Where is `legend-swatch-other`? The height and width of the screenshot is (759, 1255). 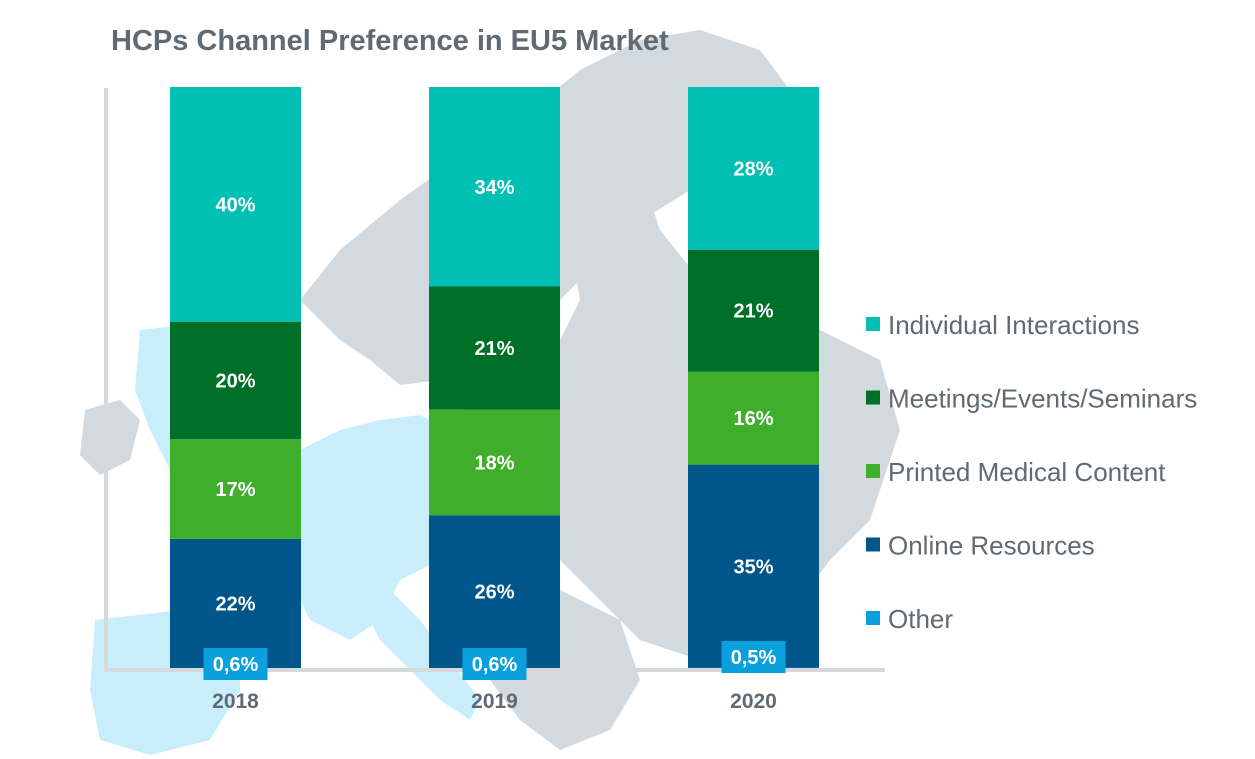 legend-swatch-other is located at coordinates (873, 618).